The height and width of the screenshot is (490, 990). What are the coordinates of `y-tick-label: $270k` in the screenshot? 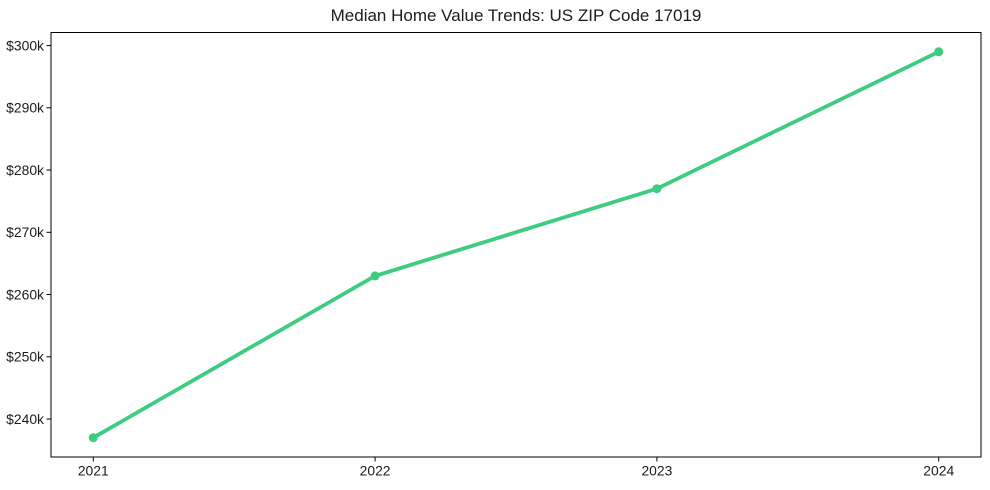 It's located at (25, 232).